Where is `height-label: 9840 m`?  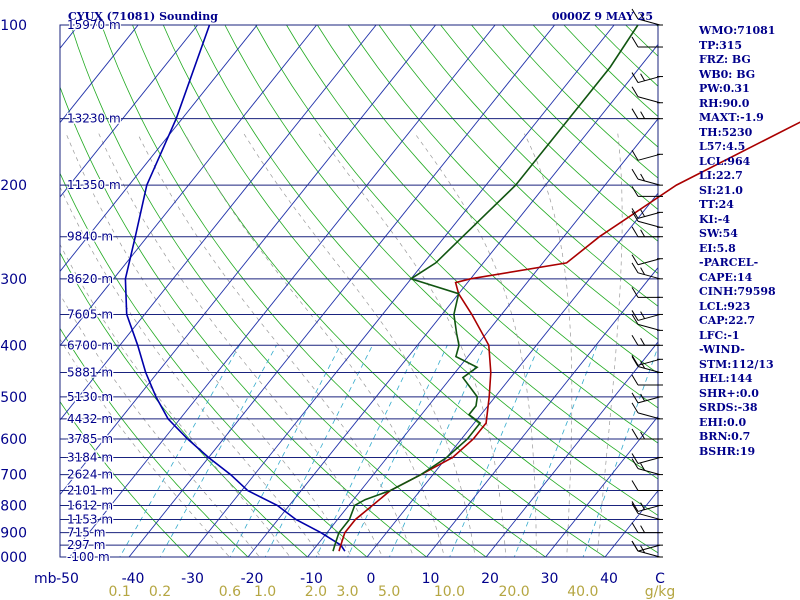 height-label: 9840 m is located at coordinates (90, 237).